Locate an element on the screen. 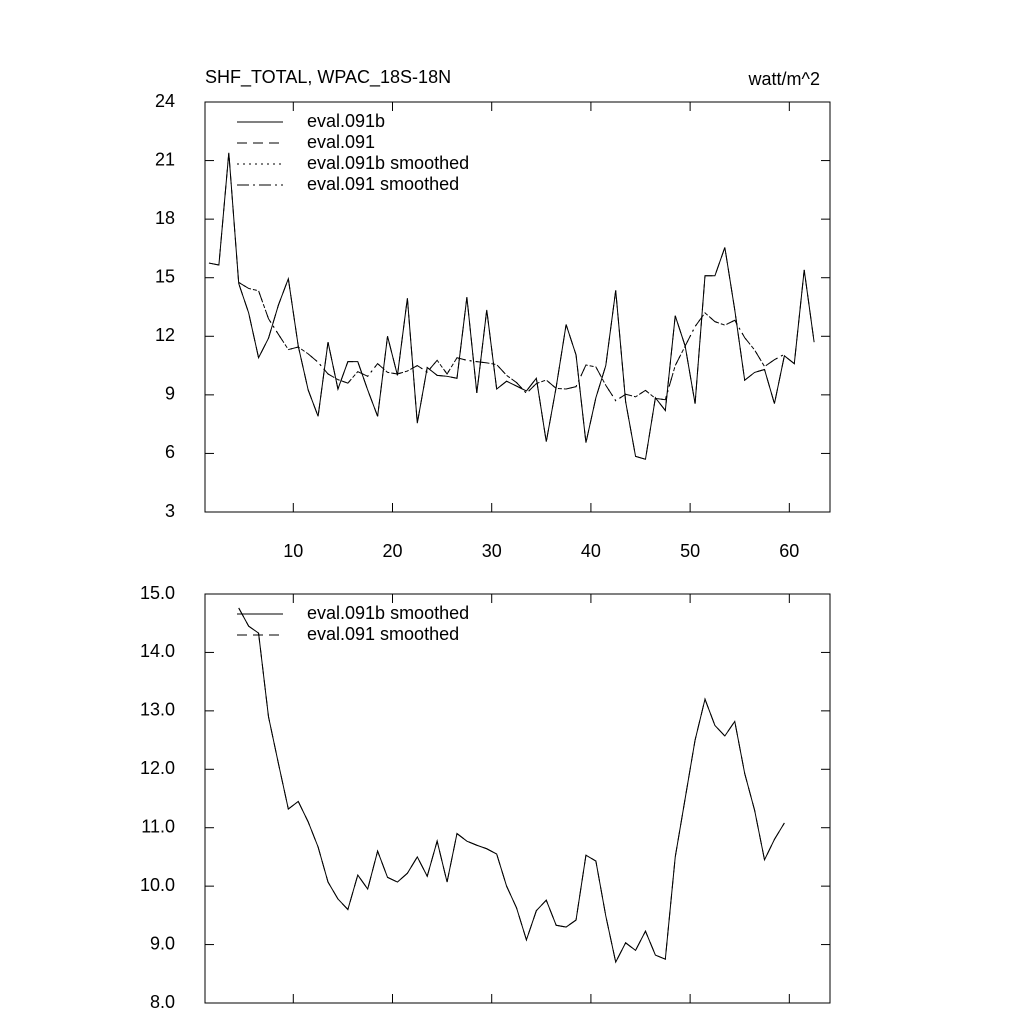  chart-title: SHF_TOTAL, WPAC_18S-18N is located at coordinates (328, 77).